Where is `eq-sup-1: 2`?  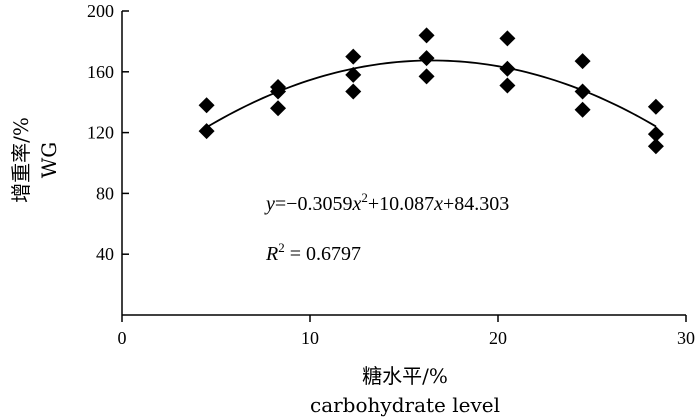 eq-sup-1: 2 is located at coordinates (364, 197).